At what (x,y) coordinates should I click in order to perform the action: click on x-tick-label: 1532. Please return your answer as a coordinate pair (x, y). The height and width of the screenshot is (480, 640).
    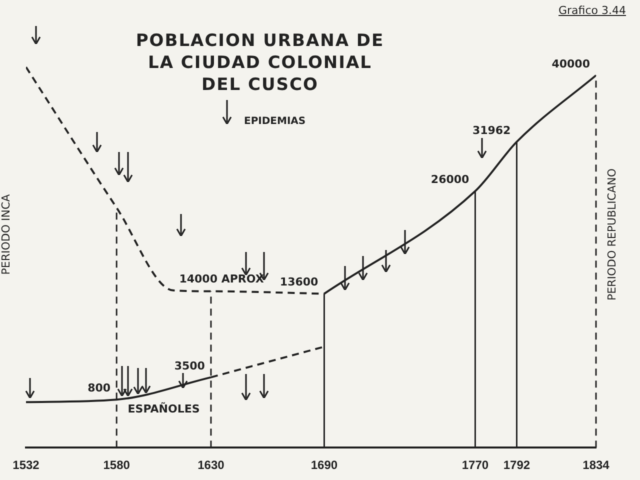
    Looking at the image, I should click on (26, 465).